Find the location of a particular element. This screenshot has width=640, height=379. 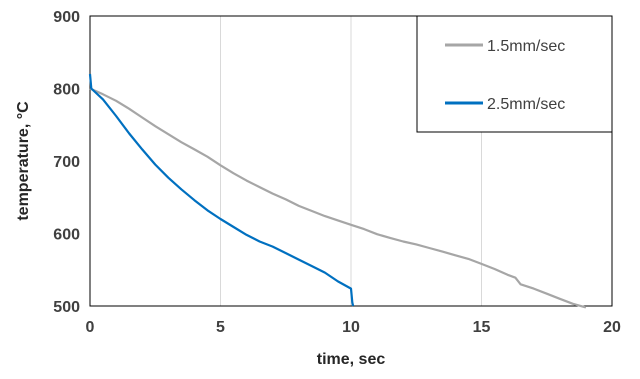

y-tick-label: 700 is located at coordinates (66, 162).